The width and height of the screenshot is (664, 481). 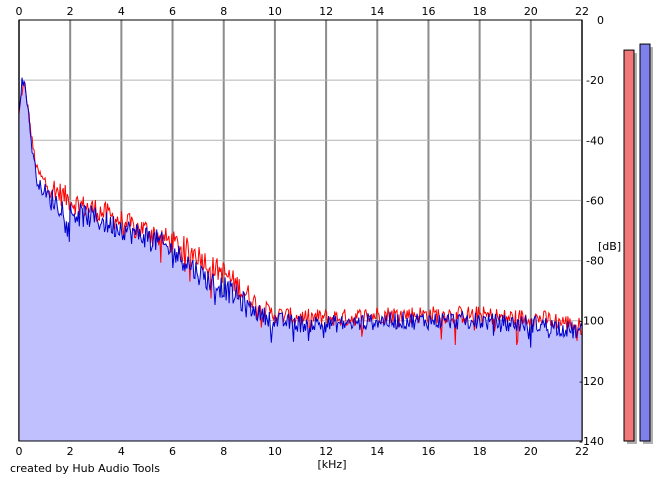 What do you see at coordinates (70, 451) in the screenshot?
I see `x-tick-label-bottom: 2` at bounding box center [70, 451].